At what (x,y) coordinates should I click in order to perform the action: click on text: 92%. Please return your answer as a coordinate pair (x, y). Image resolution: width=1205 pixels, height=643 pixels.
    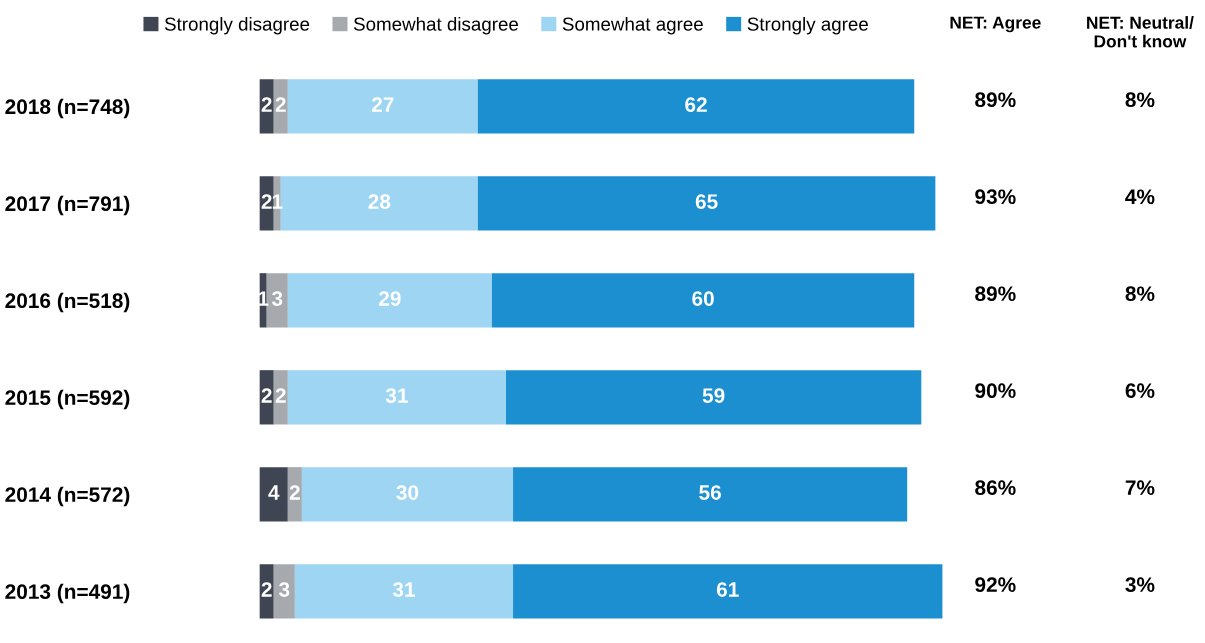
    Looking at the image, I should click on (995, 585).